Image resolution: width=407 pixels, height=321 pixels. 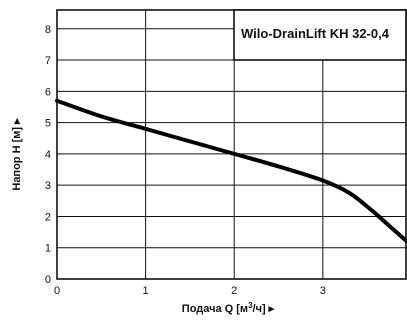 What do you see at coordinates (48, 217) in the screenshot?
I see `y-tick-label: 2` at bounding box center [48, 217].